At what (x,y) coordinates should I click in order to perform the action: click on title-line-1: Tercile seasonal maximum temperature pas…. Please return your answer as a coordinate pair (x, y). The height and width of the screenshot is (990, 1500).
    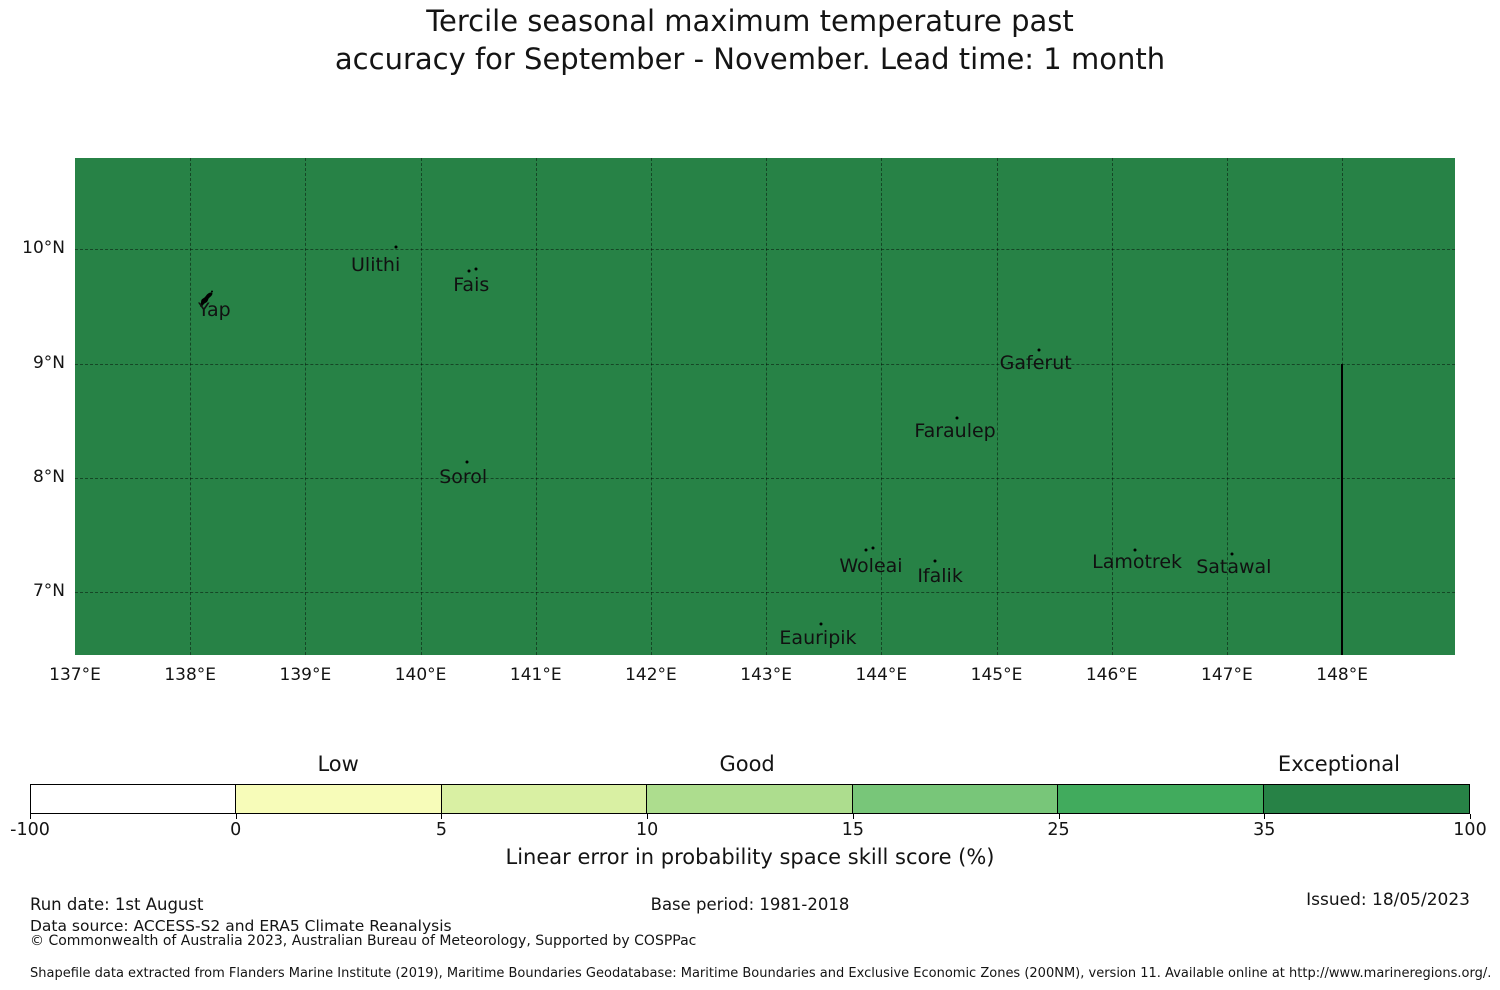
    Looking at the image, I should click on (750, 21).